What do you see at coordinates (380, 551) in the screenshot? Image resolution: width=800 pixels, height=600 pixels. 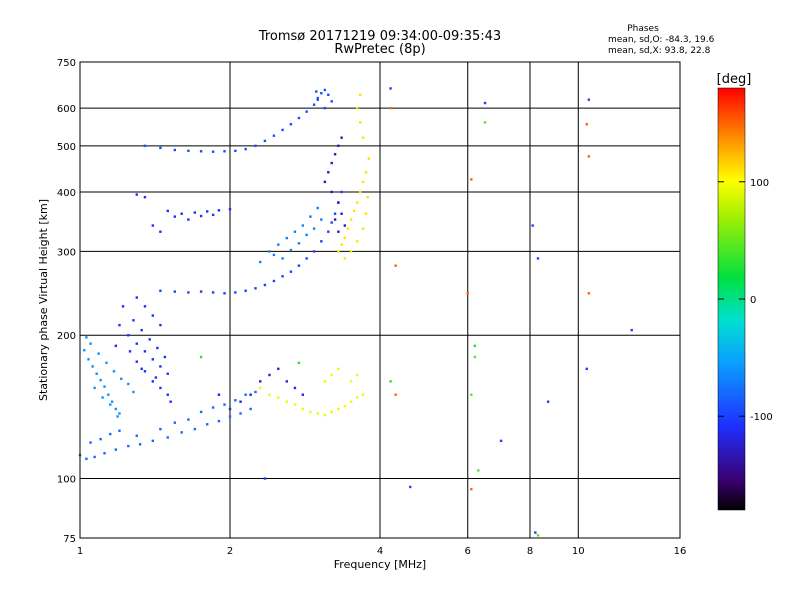 I see `x-tick-label: 4` at bounding box center [380, 551].